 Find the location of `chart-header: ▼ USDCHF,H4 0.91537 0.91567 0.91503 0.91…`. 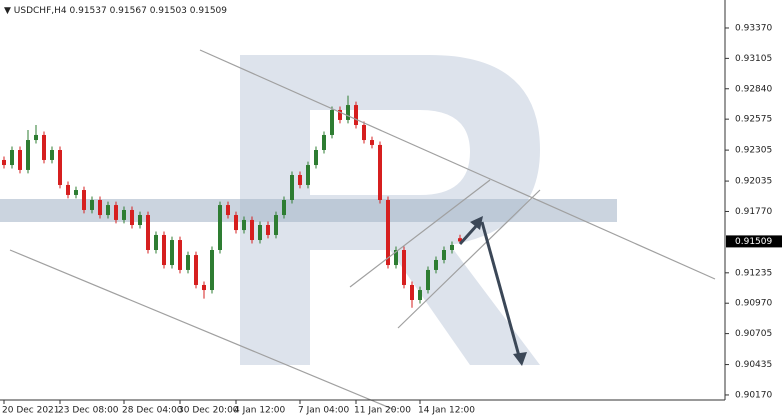

chart-header: ▼ USDCHF,H4 0.91537 0.91567 0.91503 0.91… is located at coordinates (115, 11).